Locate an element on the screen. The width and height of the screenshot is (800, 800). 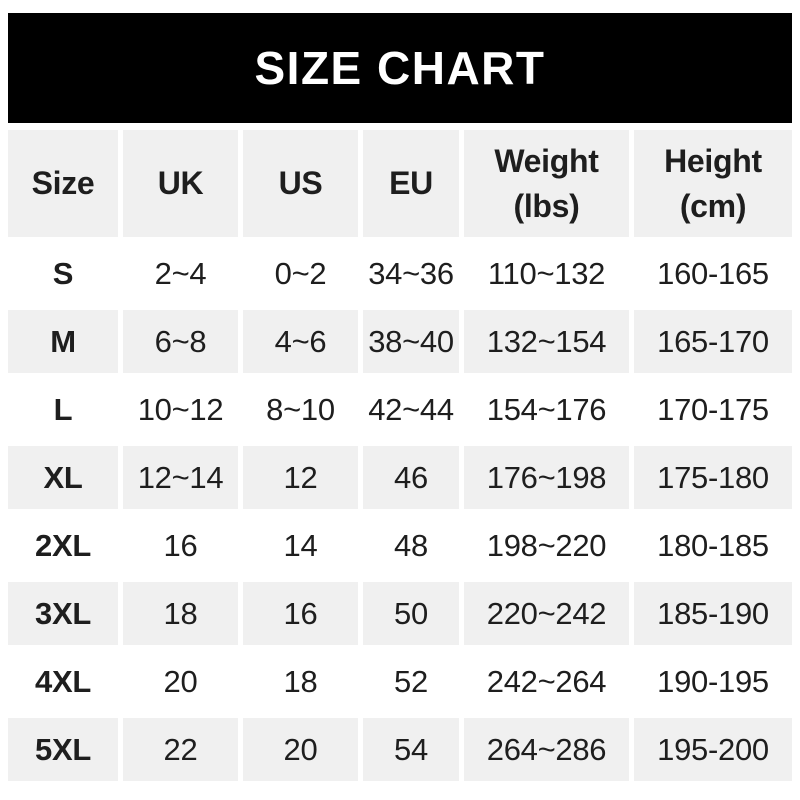
table-cell-l-uk: 10~12 is located at coordinates (180, 409).